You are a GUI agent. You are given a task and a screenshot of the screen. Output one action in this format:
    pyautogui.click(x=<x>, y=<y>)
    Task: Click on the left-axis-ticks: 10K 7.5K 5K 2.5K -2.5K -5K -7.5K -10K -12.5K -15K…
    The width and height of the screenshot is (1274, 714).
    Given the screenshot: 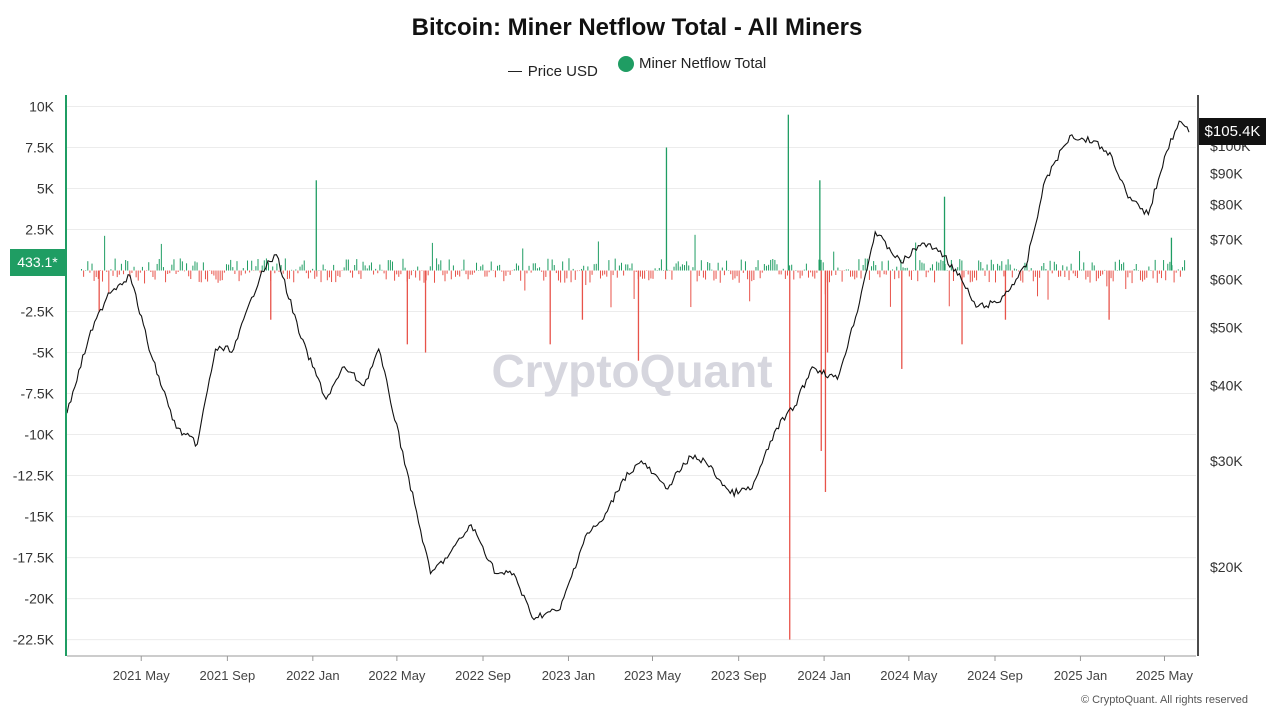 What is the action you would take?
    pyautogui.click(x=34, y=372)
    